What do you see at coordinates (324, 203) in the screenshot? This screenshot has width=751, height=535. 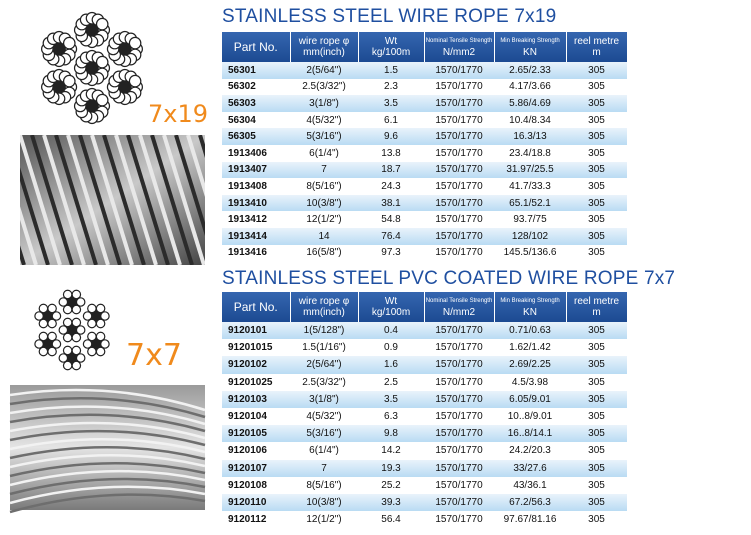 I see `cell: 10(3/8")` at bounding box center [324, 203].